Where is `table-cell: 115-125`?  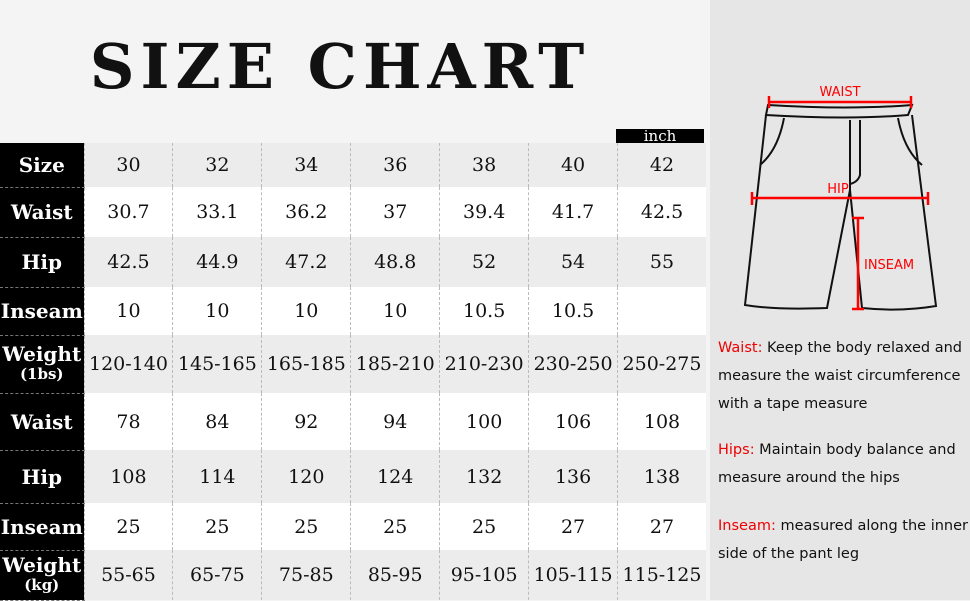
table-cell: 115-125 is located at coordinates (661, 575).